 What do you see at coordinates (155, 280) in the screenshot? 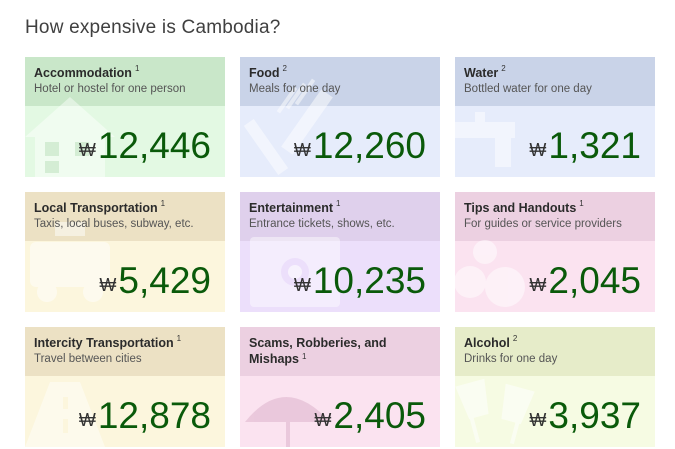
I see `card-price: ₩5,429` at bounding box center [155, 280].